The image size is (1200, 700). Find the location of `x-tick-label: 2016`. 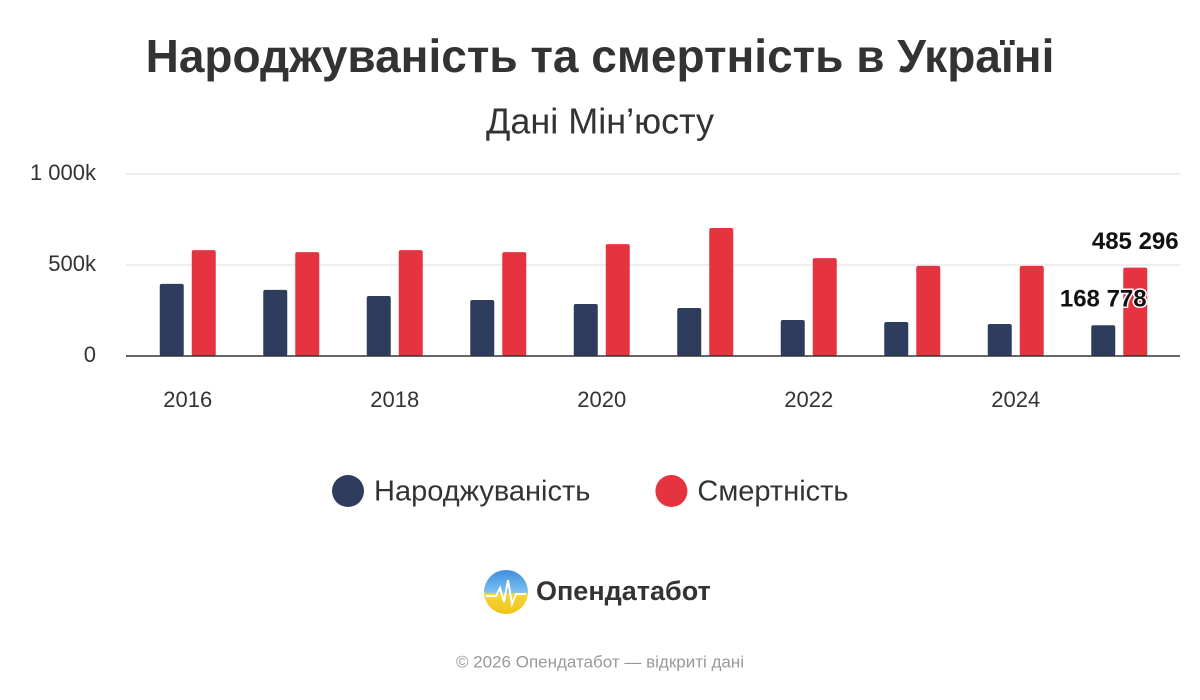

x-tick-label: 2016 is located at coordinates (187, 399).